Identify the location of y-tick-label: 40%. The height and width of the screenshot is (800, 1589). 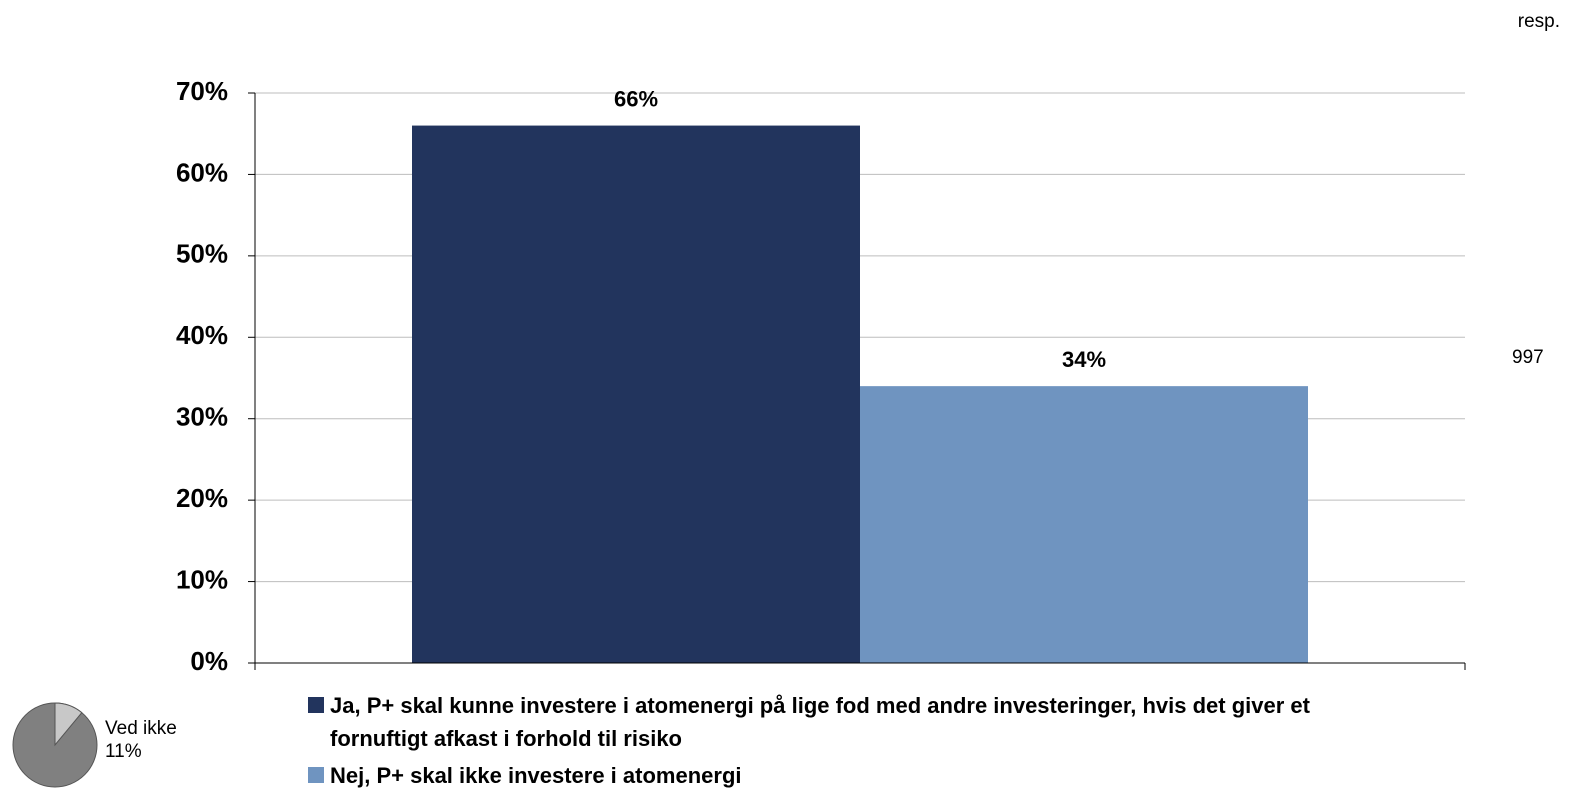
(202, 335).